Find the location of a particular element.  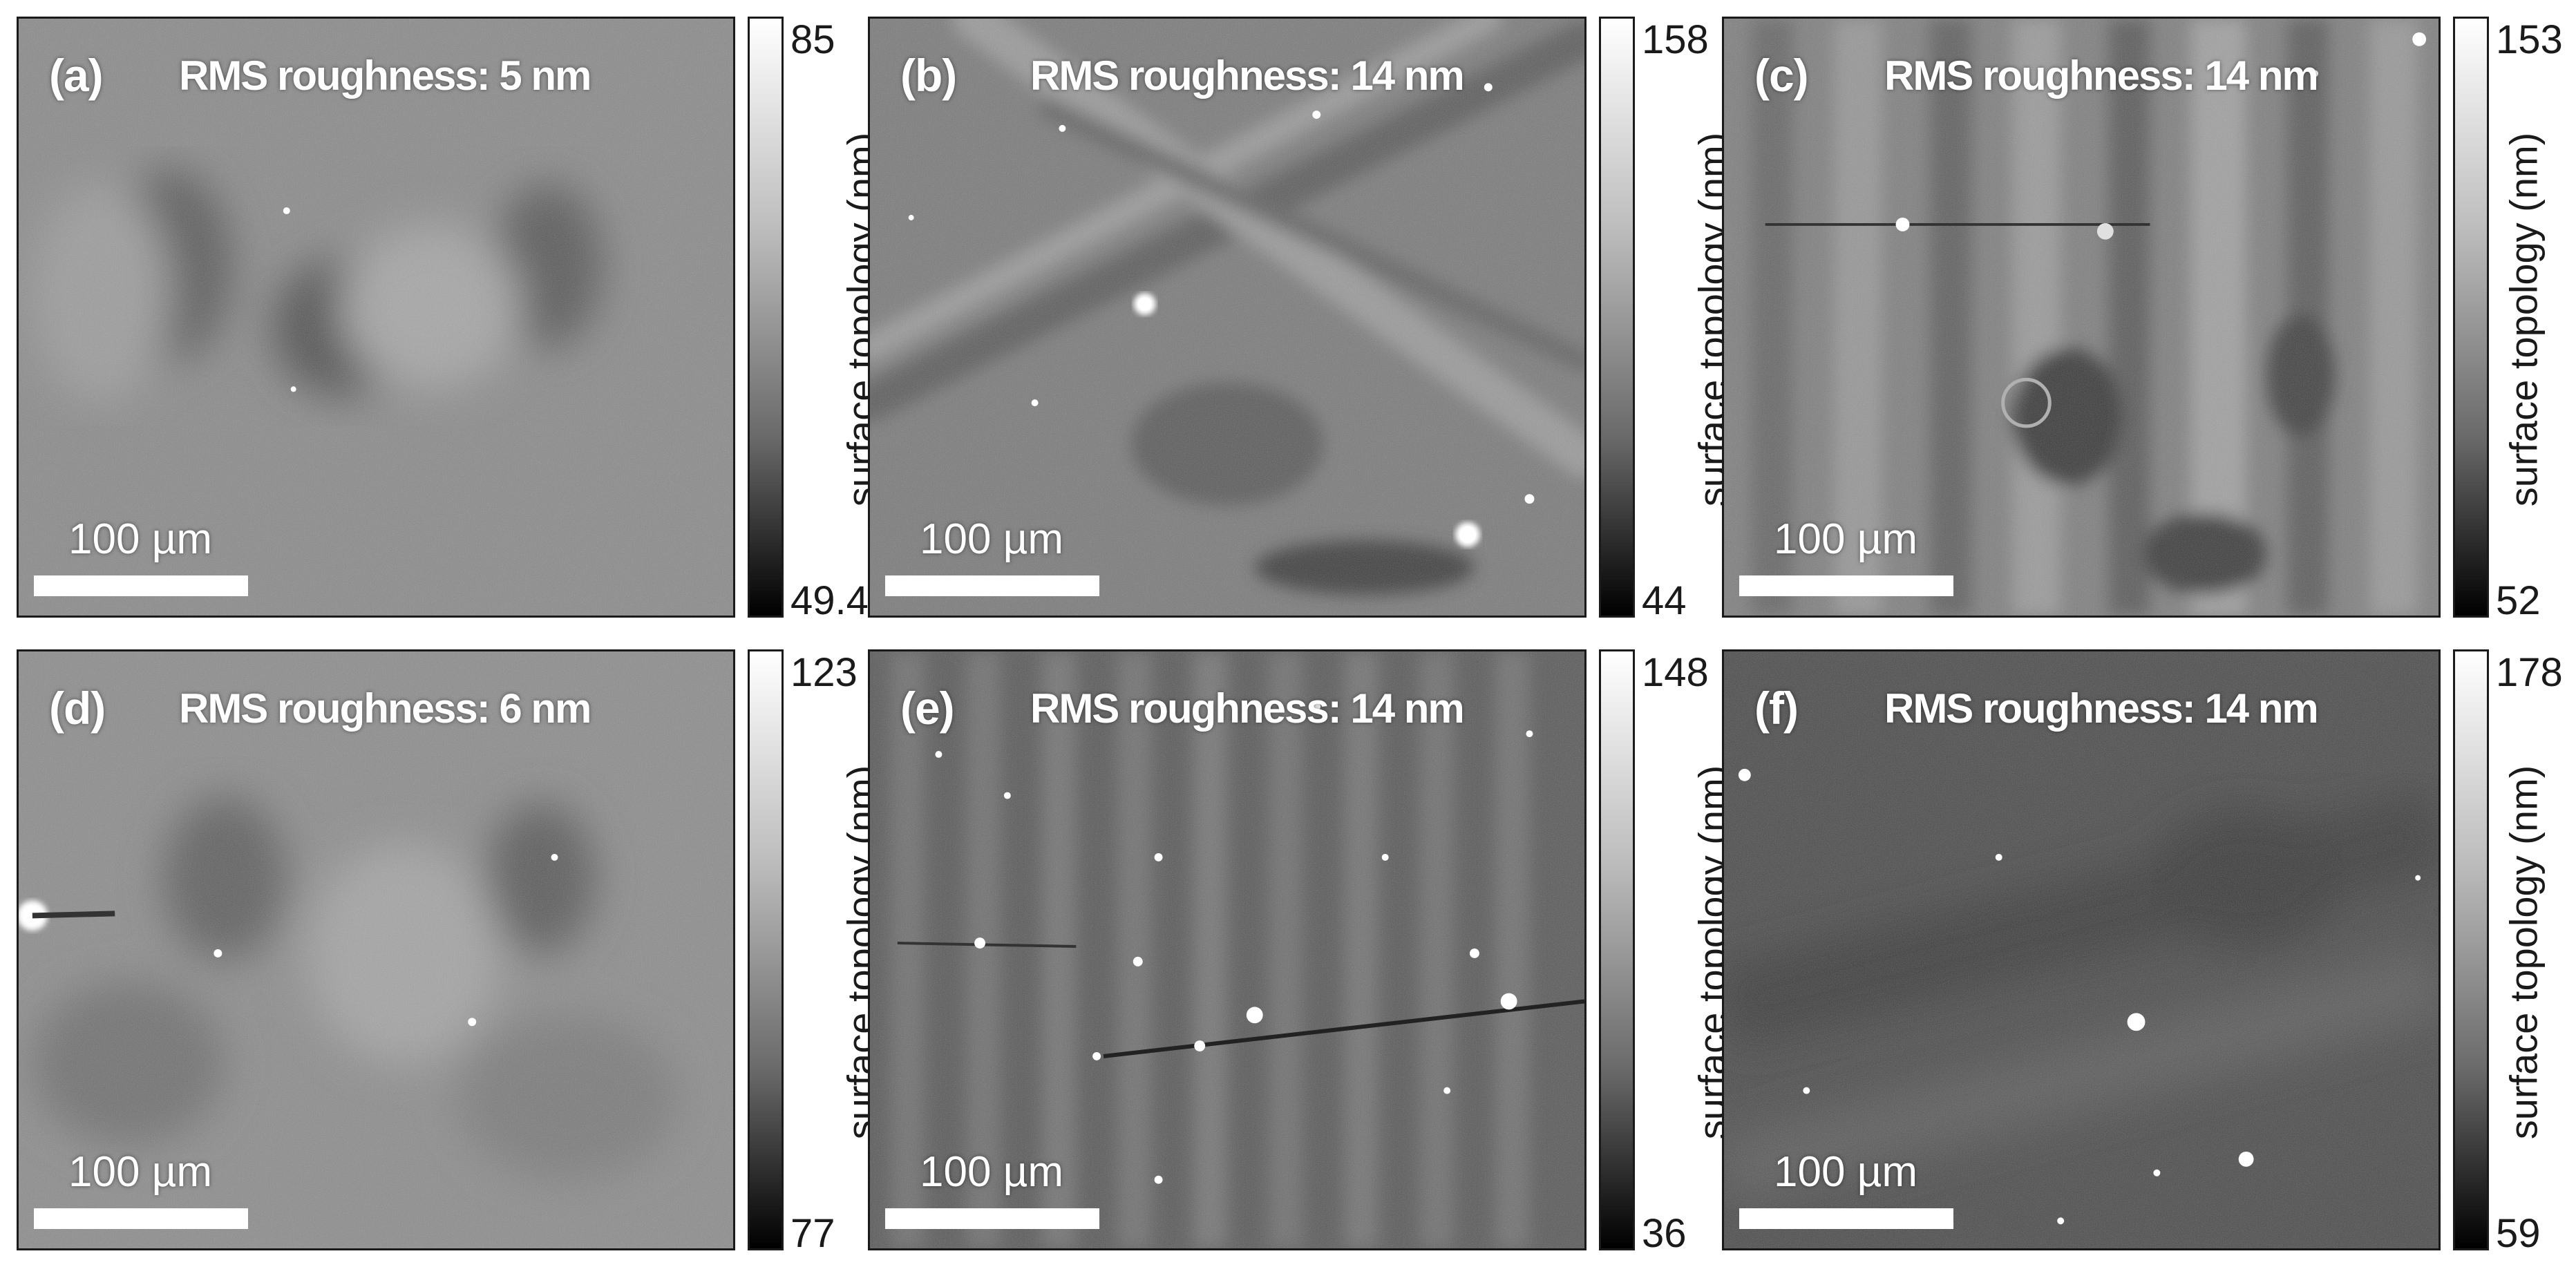

colorbar-max: 153 is located at coordinates (2529, 39).